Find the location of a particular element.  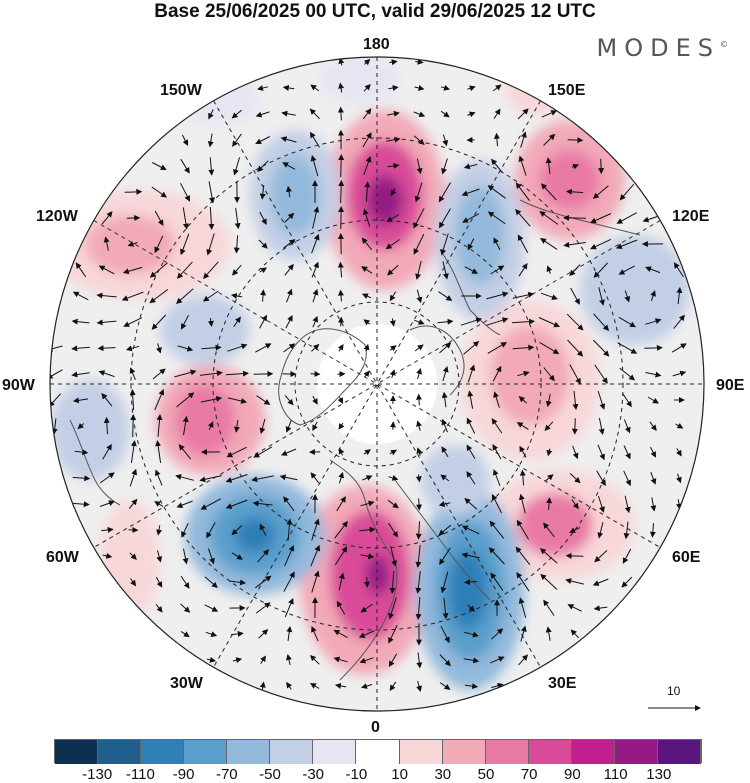

brand-text: MODES is located at coordinates (658, 48).